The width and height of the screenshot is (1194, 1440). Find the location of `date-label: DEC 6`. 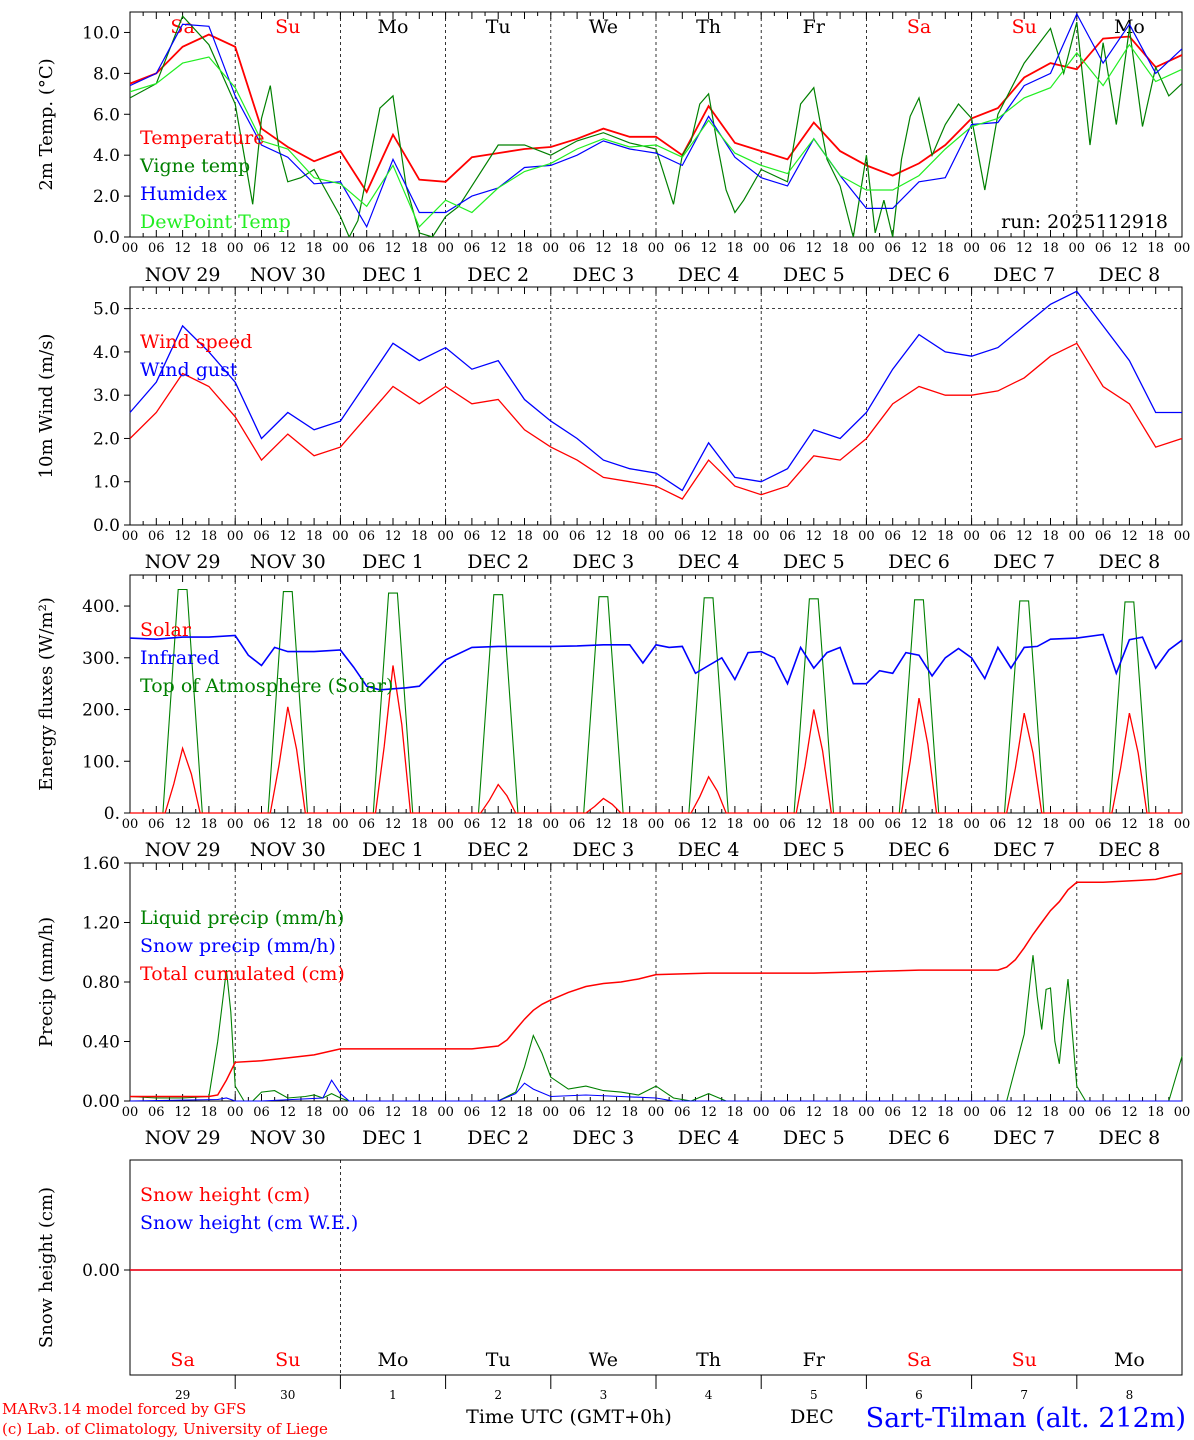

date-label: DEC 6 is located at coordinates (919, 850).